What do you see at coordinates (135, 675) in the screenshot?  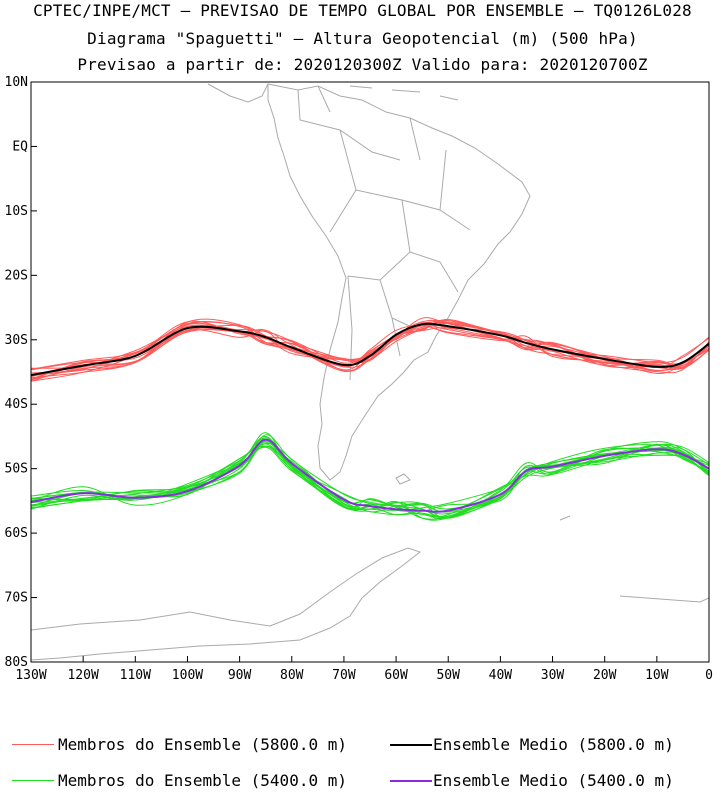 I see `x-tick-label: 110W` at bounding box center [135, 675].